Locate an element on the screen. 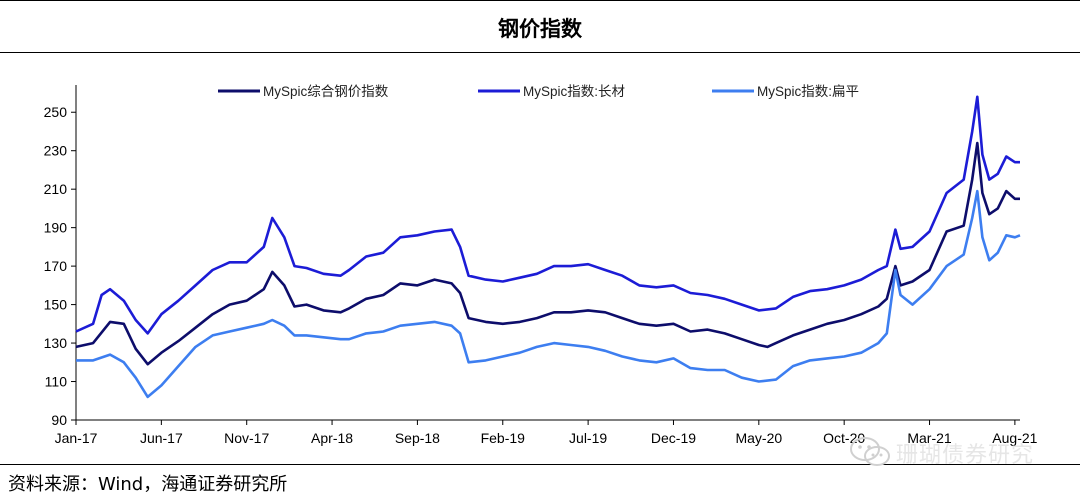 The image size is (1080, 499). y-tick-label: 190 is located at coordinates (56, 228).